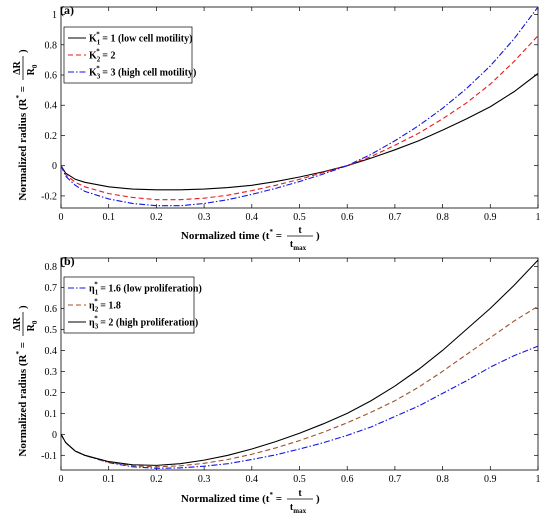 The image size is (550, 532). Describe the element at coordinates (51, 330) in the screenshot. I see `y-tick-label: 0.5` at that location.